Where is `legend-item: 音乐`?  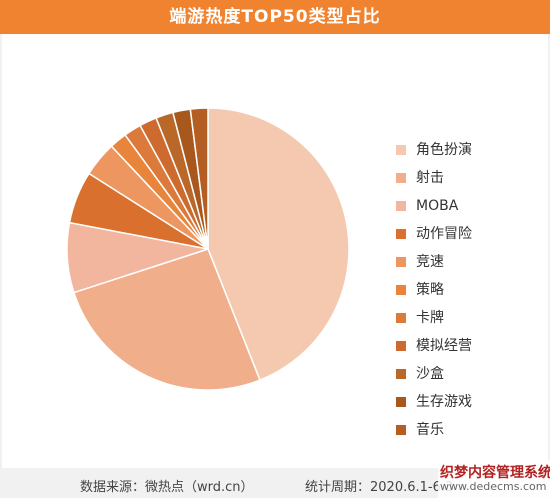
legend-item: 音乐 is located at coordinates (433, 430).